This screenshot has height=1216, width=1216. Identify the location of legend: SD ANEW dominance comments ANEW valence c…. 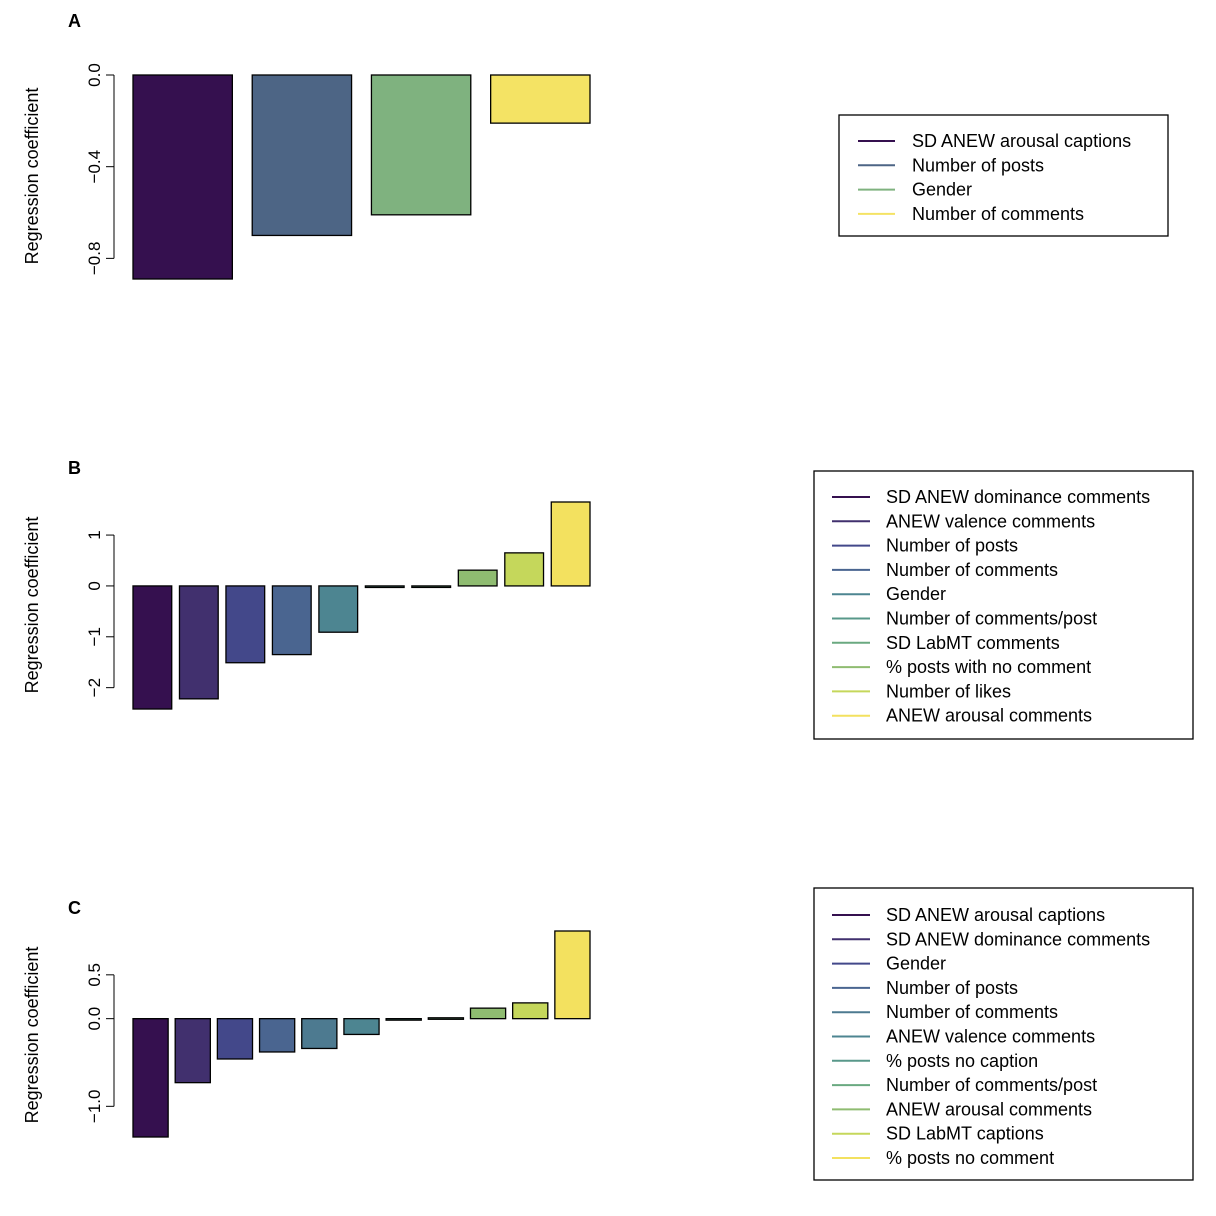
(1003, 605).